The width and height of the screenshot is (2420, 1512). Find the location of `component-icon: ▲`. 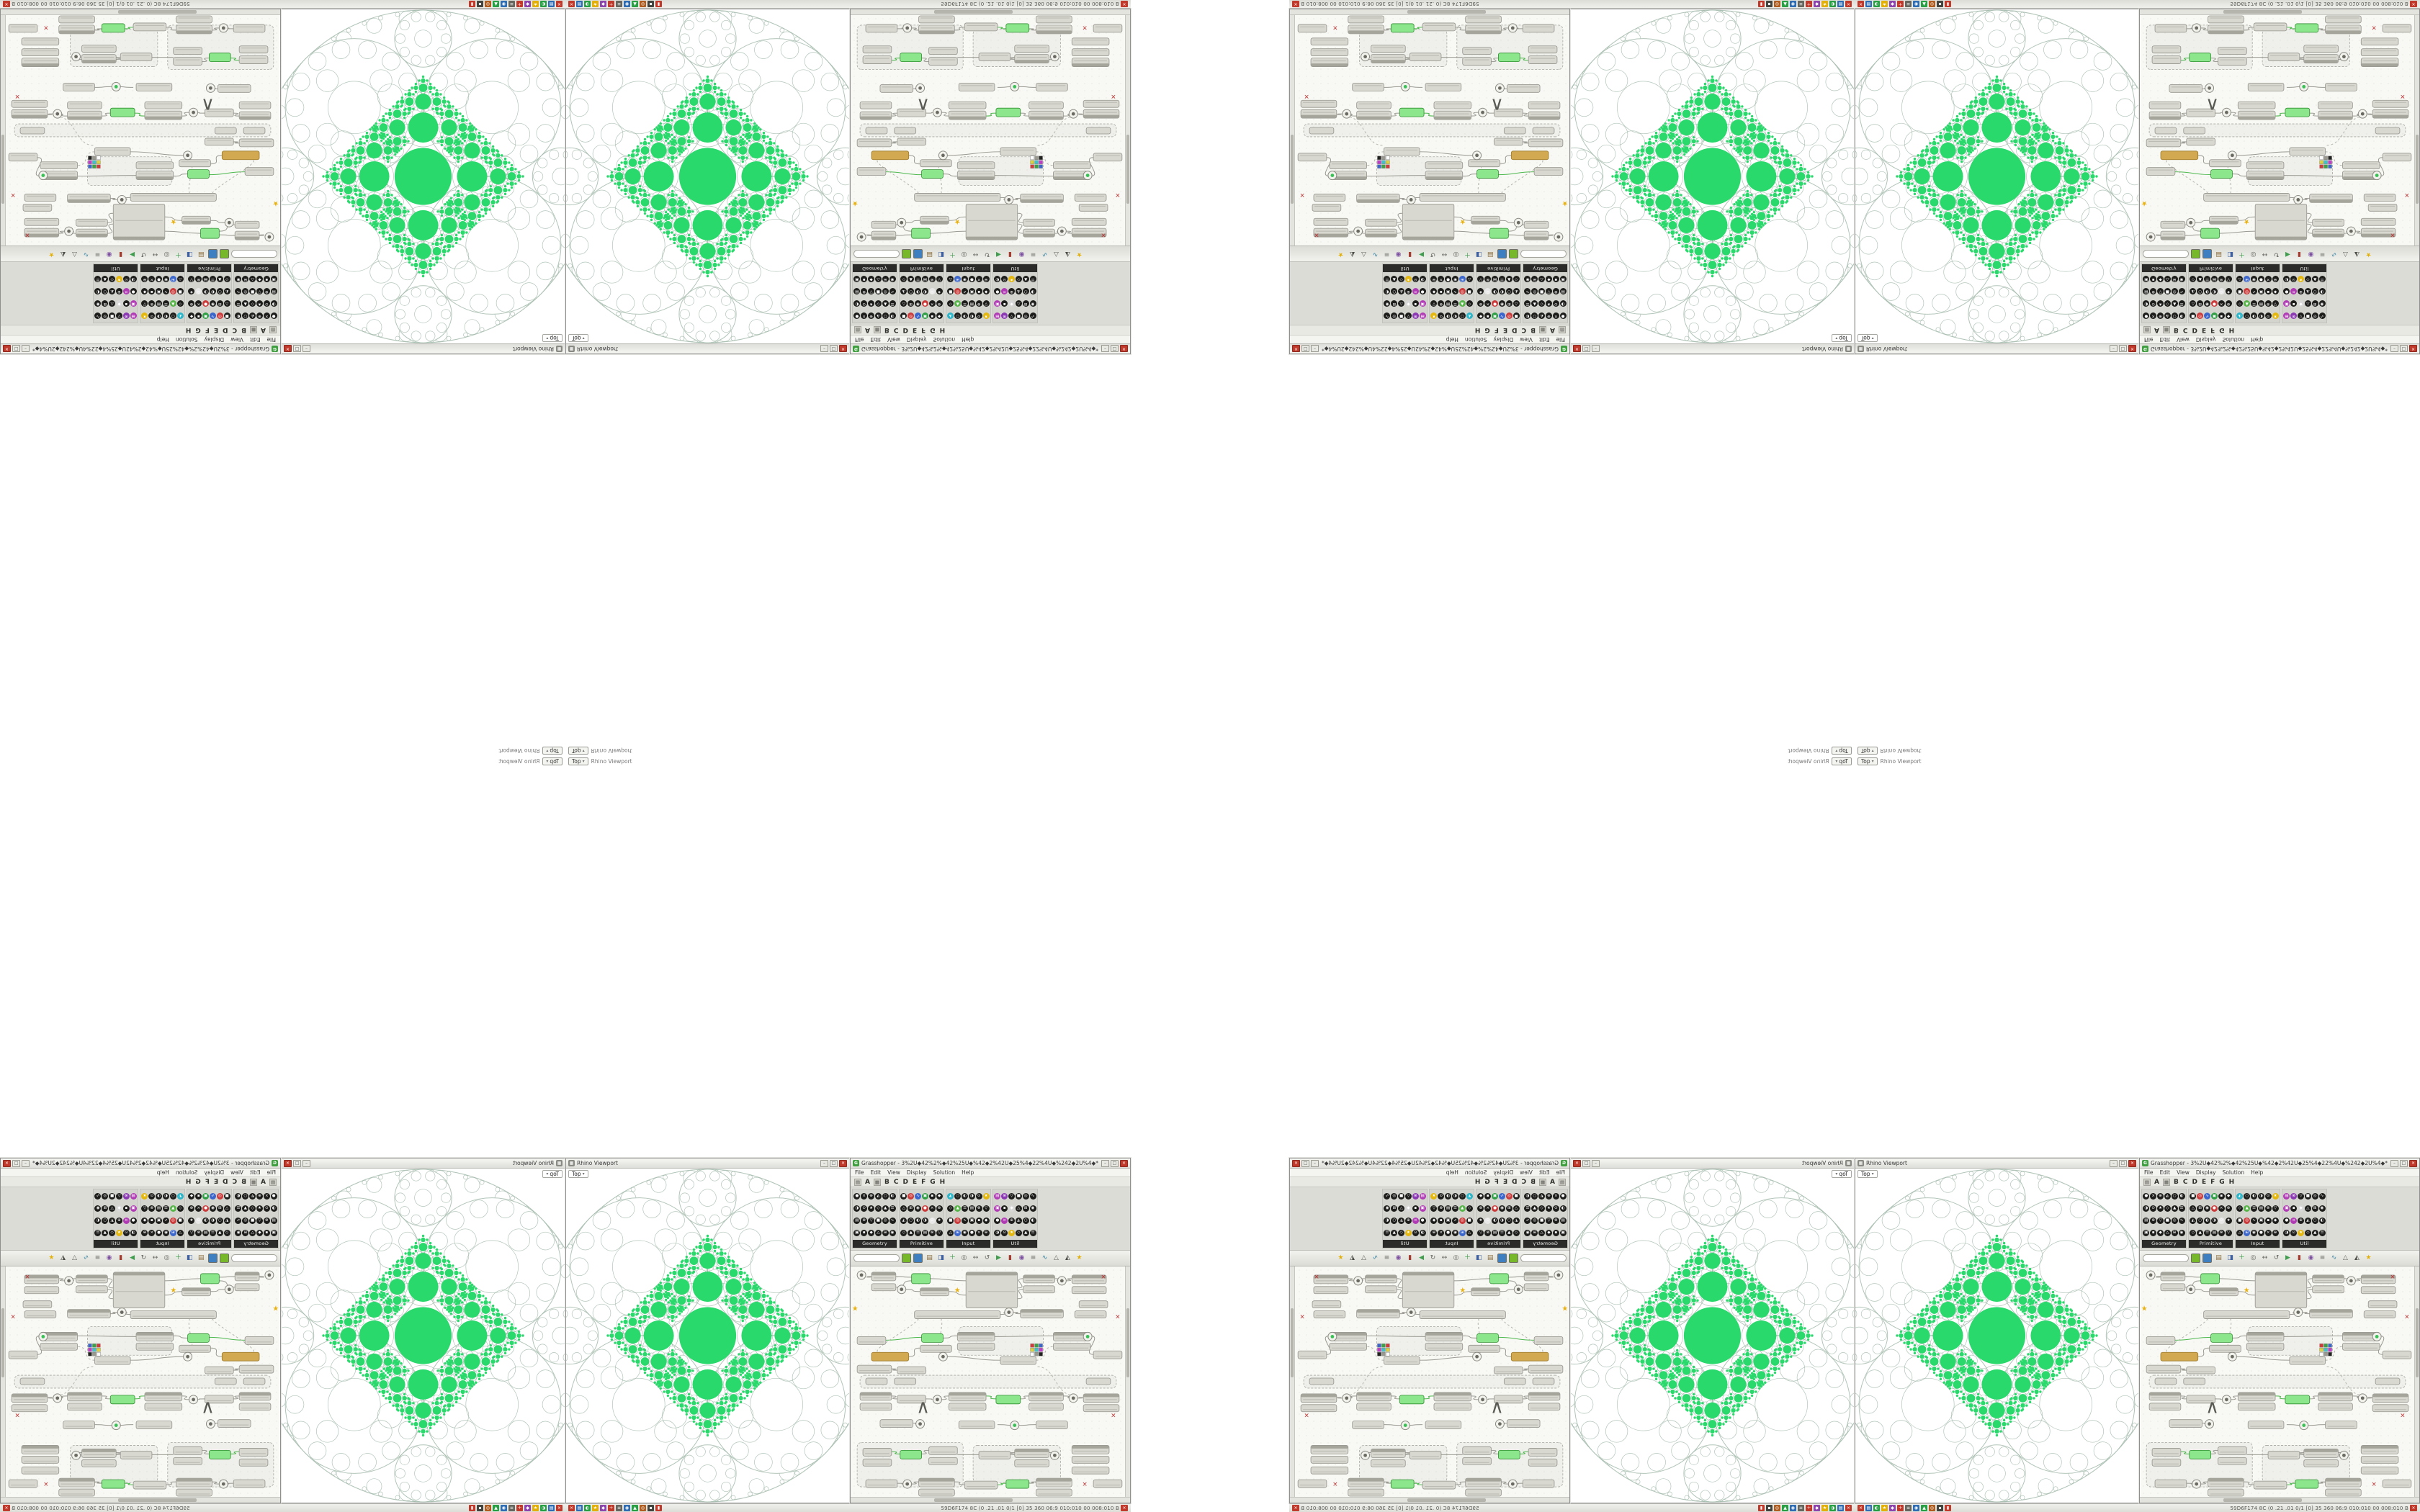

component-icon: ▲ is located at coordinates (912, 279).